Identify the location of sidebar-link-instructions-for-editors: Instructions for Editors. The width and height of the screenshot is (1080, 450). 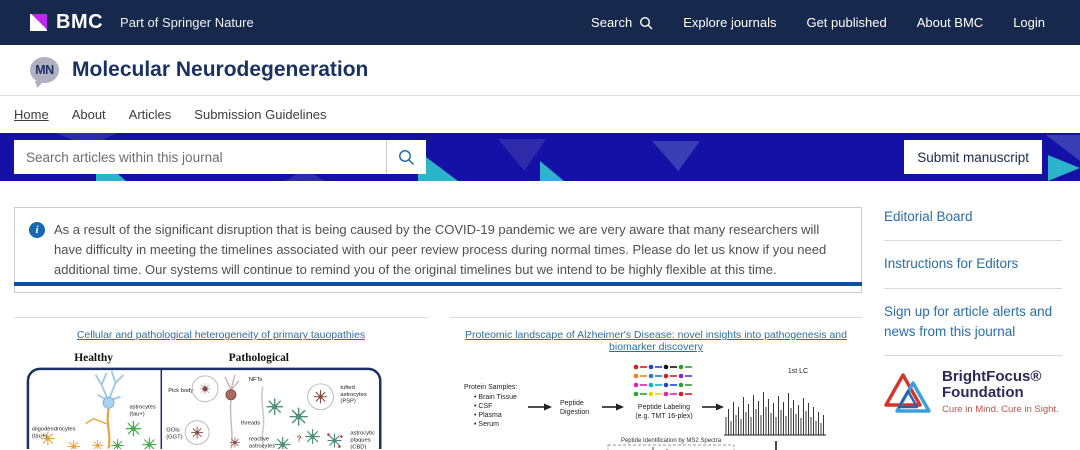
(951, 264).